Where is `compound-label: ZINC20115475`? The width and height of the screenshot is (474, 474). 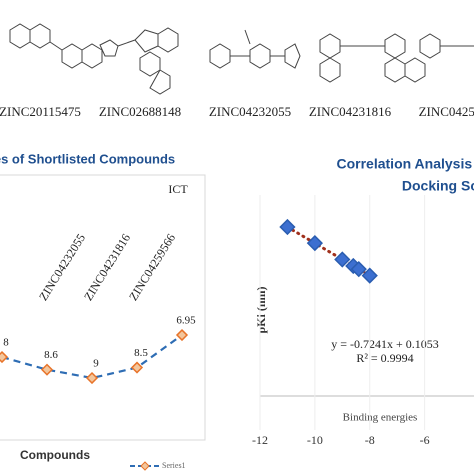 compound-label: ZINC20115475 is located at coordinates (40, 111).